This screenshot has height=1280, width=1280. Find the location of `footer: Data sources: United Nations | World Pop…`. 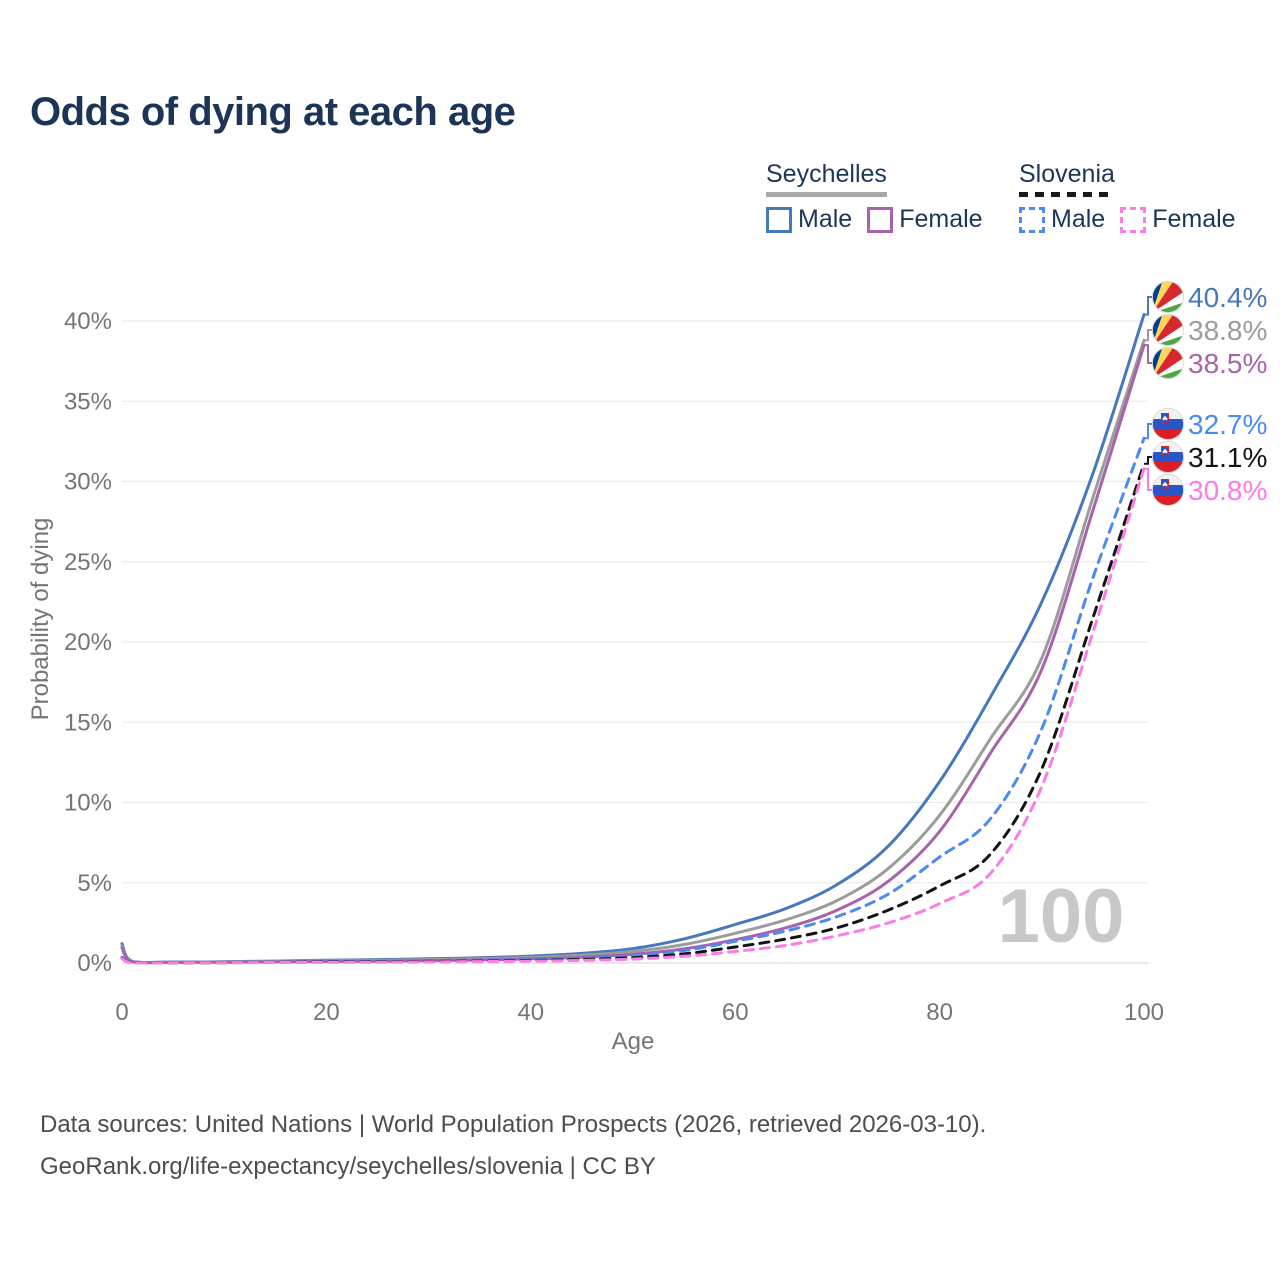

footer: Data sources: United Nations | World Pop… is located at coordinates (513, 1146).